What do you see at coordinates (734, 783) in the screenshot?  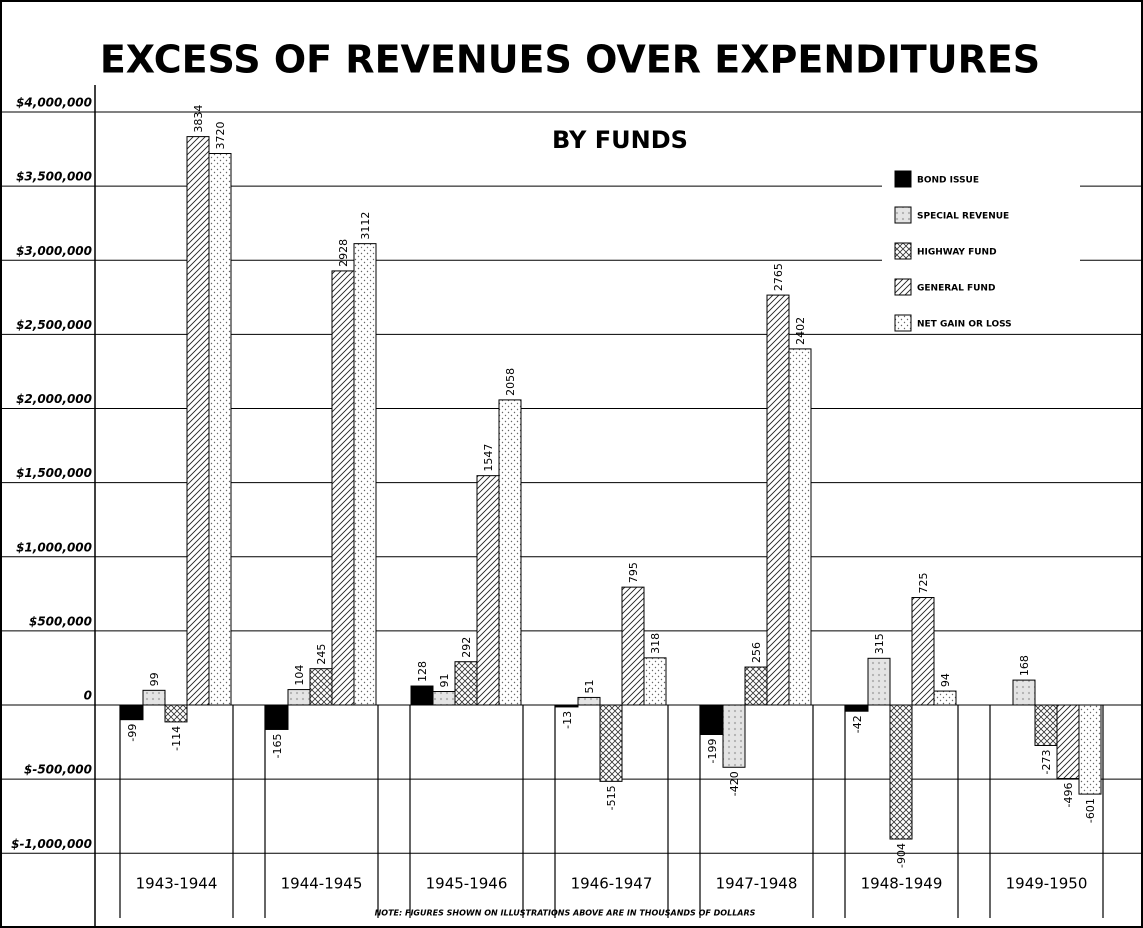 I see `value-label: -420` at bounding box center [734, 783].